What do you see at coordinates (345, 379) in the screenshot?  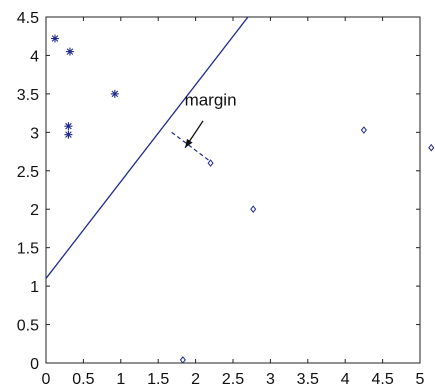 I see `x-tick-label: 4` at bounding box center [345, 379].